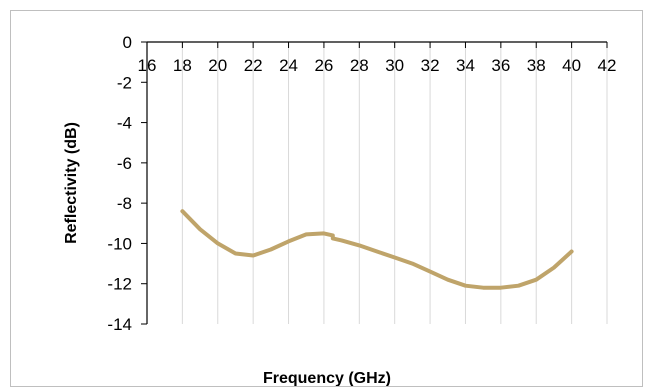 The height and width of the screenshot is (389, 645). What do you see at coordinates (124, 82) in the screenshot?
I see `y-tick-label: -2` at bounding box center [124, 82].